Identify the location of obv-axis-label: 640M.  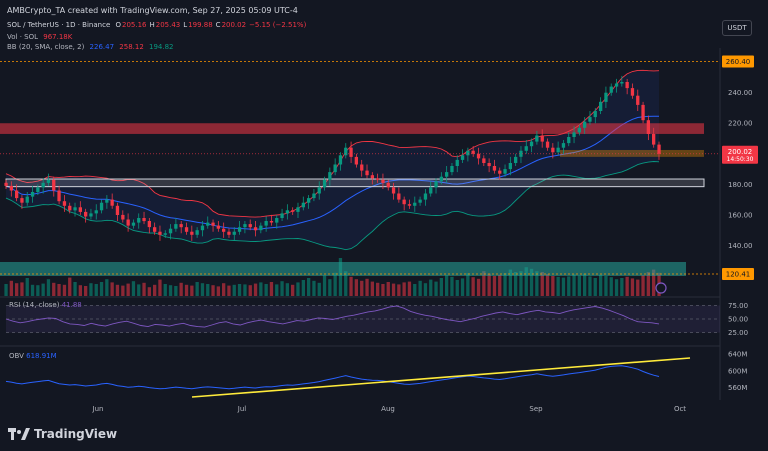
(737, 355).